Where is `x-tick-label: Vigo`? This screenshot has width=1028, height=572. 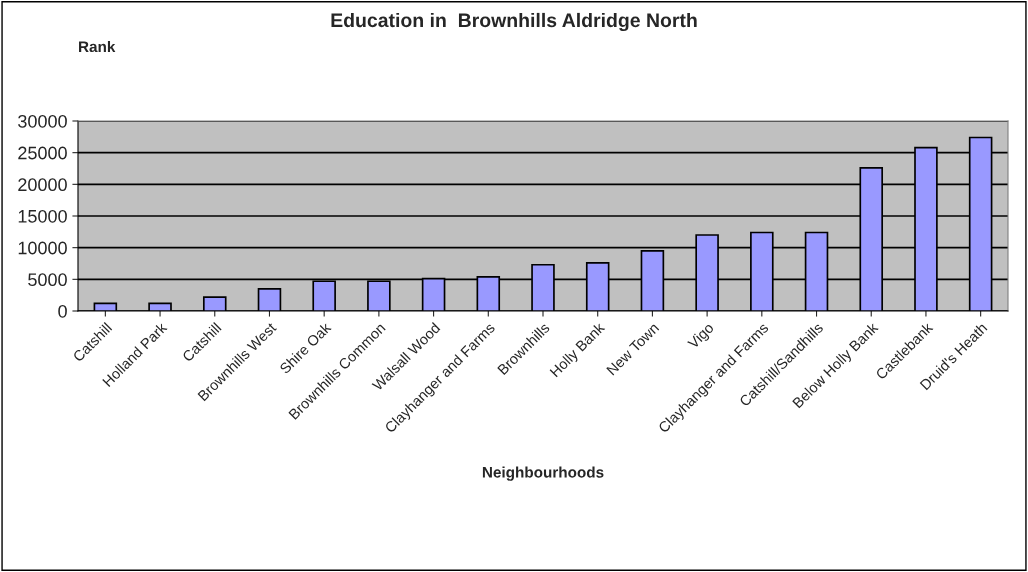
x-tick-label: Vigo is located at coordinates (701, 336).